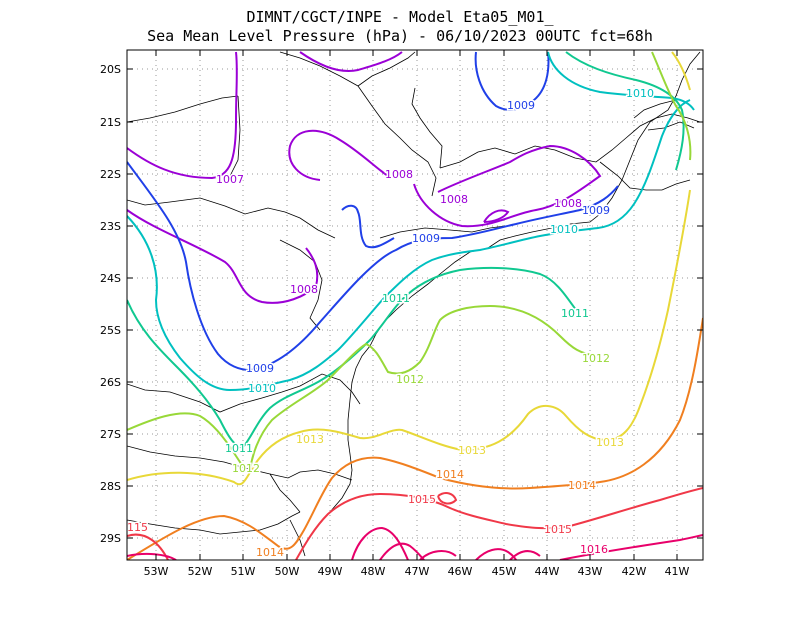 Image resolution: width=800 pixels, height=618 pixels. What do you see at coordinates (504, 571) in the screenshot?
I see `lon-label: 45W` at bounding box center [504, 571].